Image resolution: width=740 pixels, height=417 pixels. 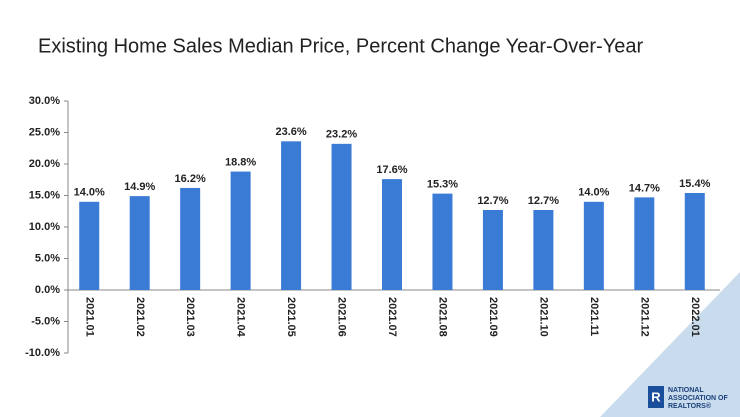 I want to click on x-tick-label: 2021.06, so click(x=342, y=317).